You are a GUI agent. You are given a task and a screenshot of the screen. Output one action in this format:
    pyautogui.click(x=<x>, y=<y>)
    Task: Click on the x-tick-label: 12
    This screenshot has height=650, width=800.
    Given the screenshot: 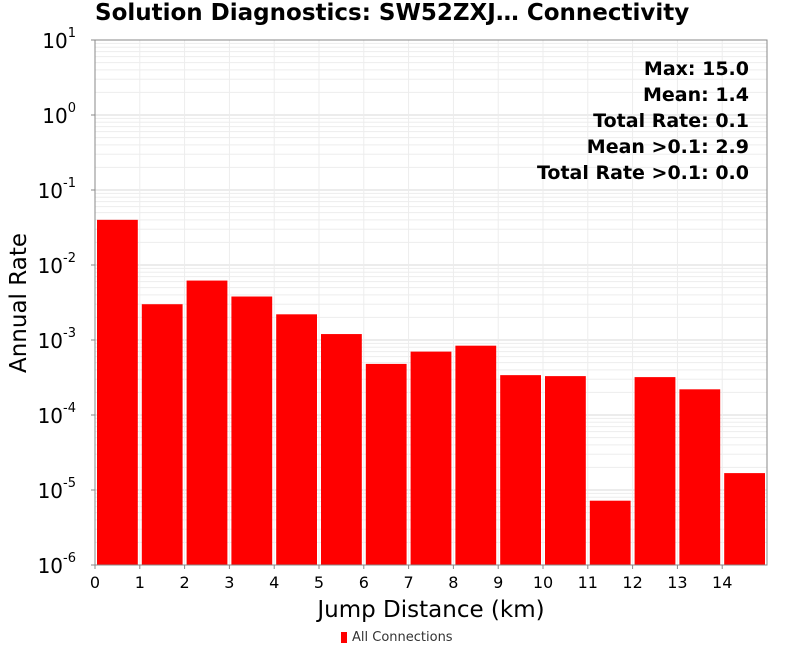 What is the action you would take?
    pyautogui.click(x=632, y=582)
    